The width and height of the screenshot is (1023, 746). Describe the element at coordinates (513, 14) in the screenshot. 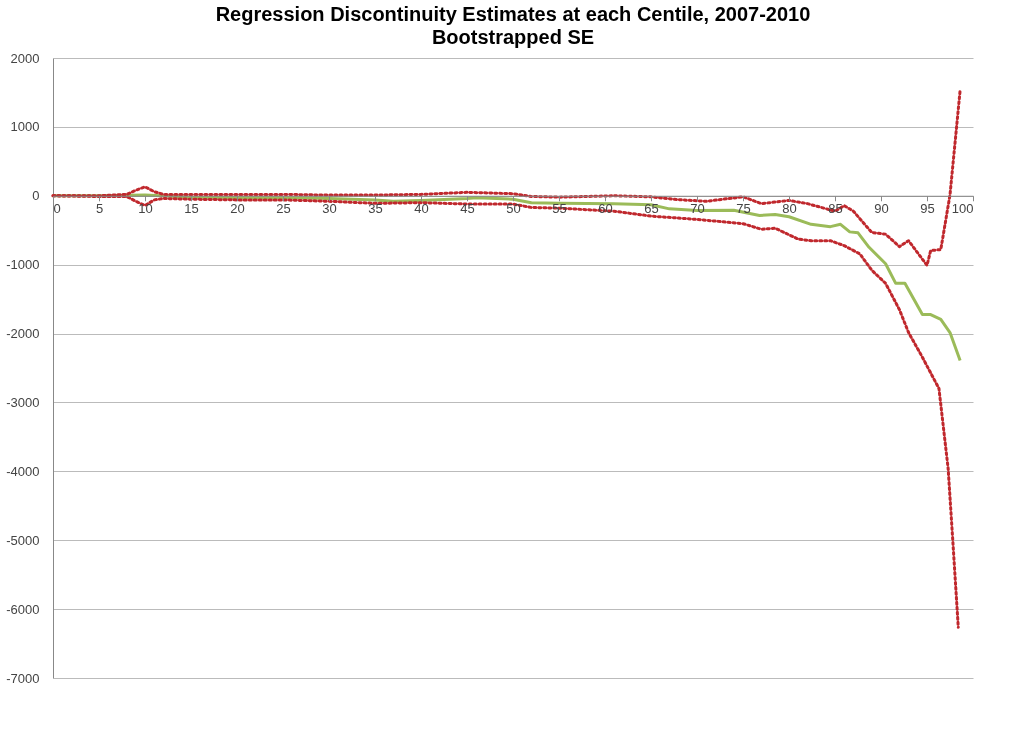

I see `chart-title: Regression Discontinuity Estimates at each Centile, 2007-2010` at that location.